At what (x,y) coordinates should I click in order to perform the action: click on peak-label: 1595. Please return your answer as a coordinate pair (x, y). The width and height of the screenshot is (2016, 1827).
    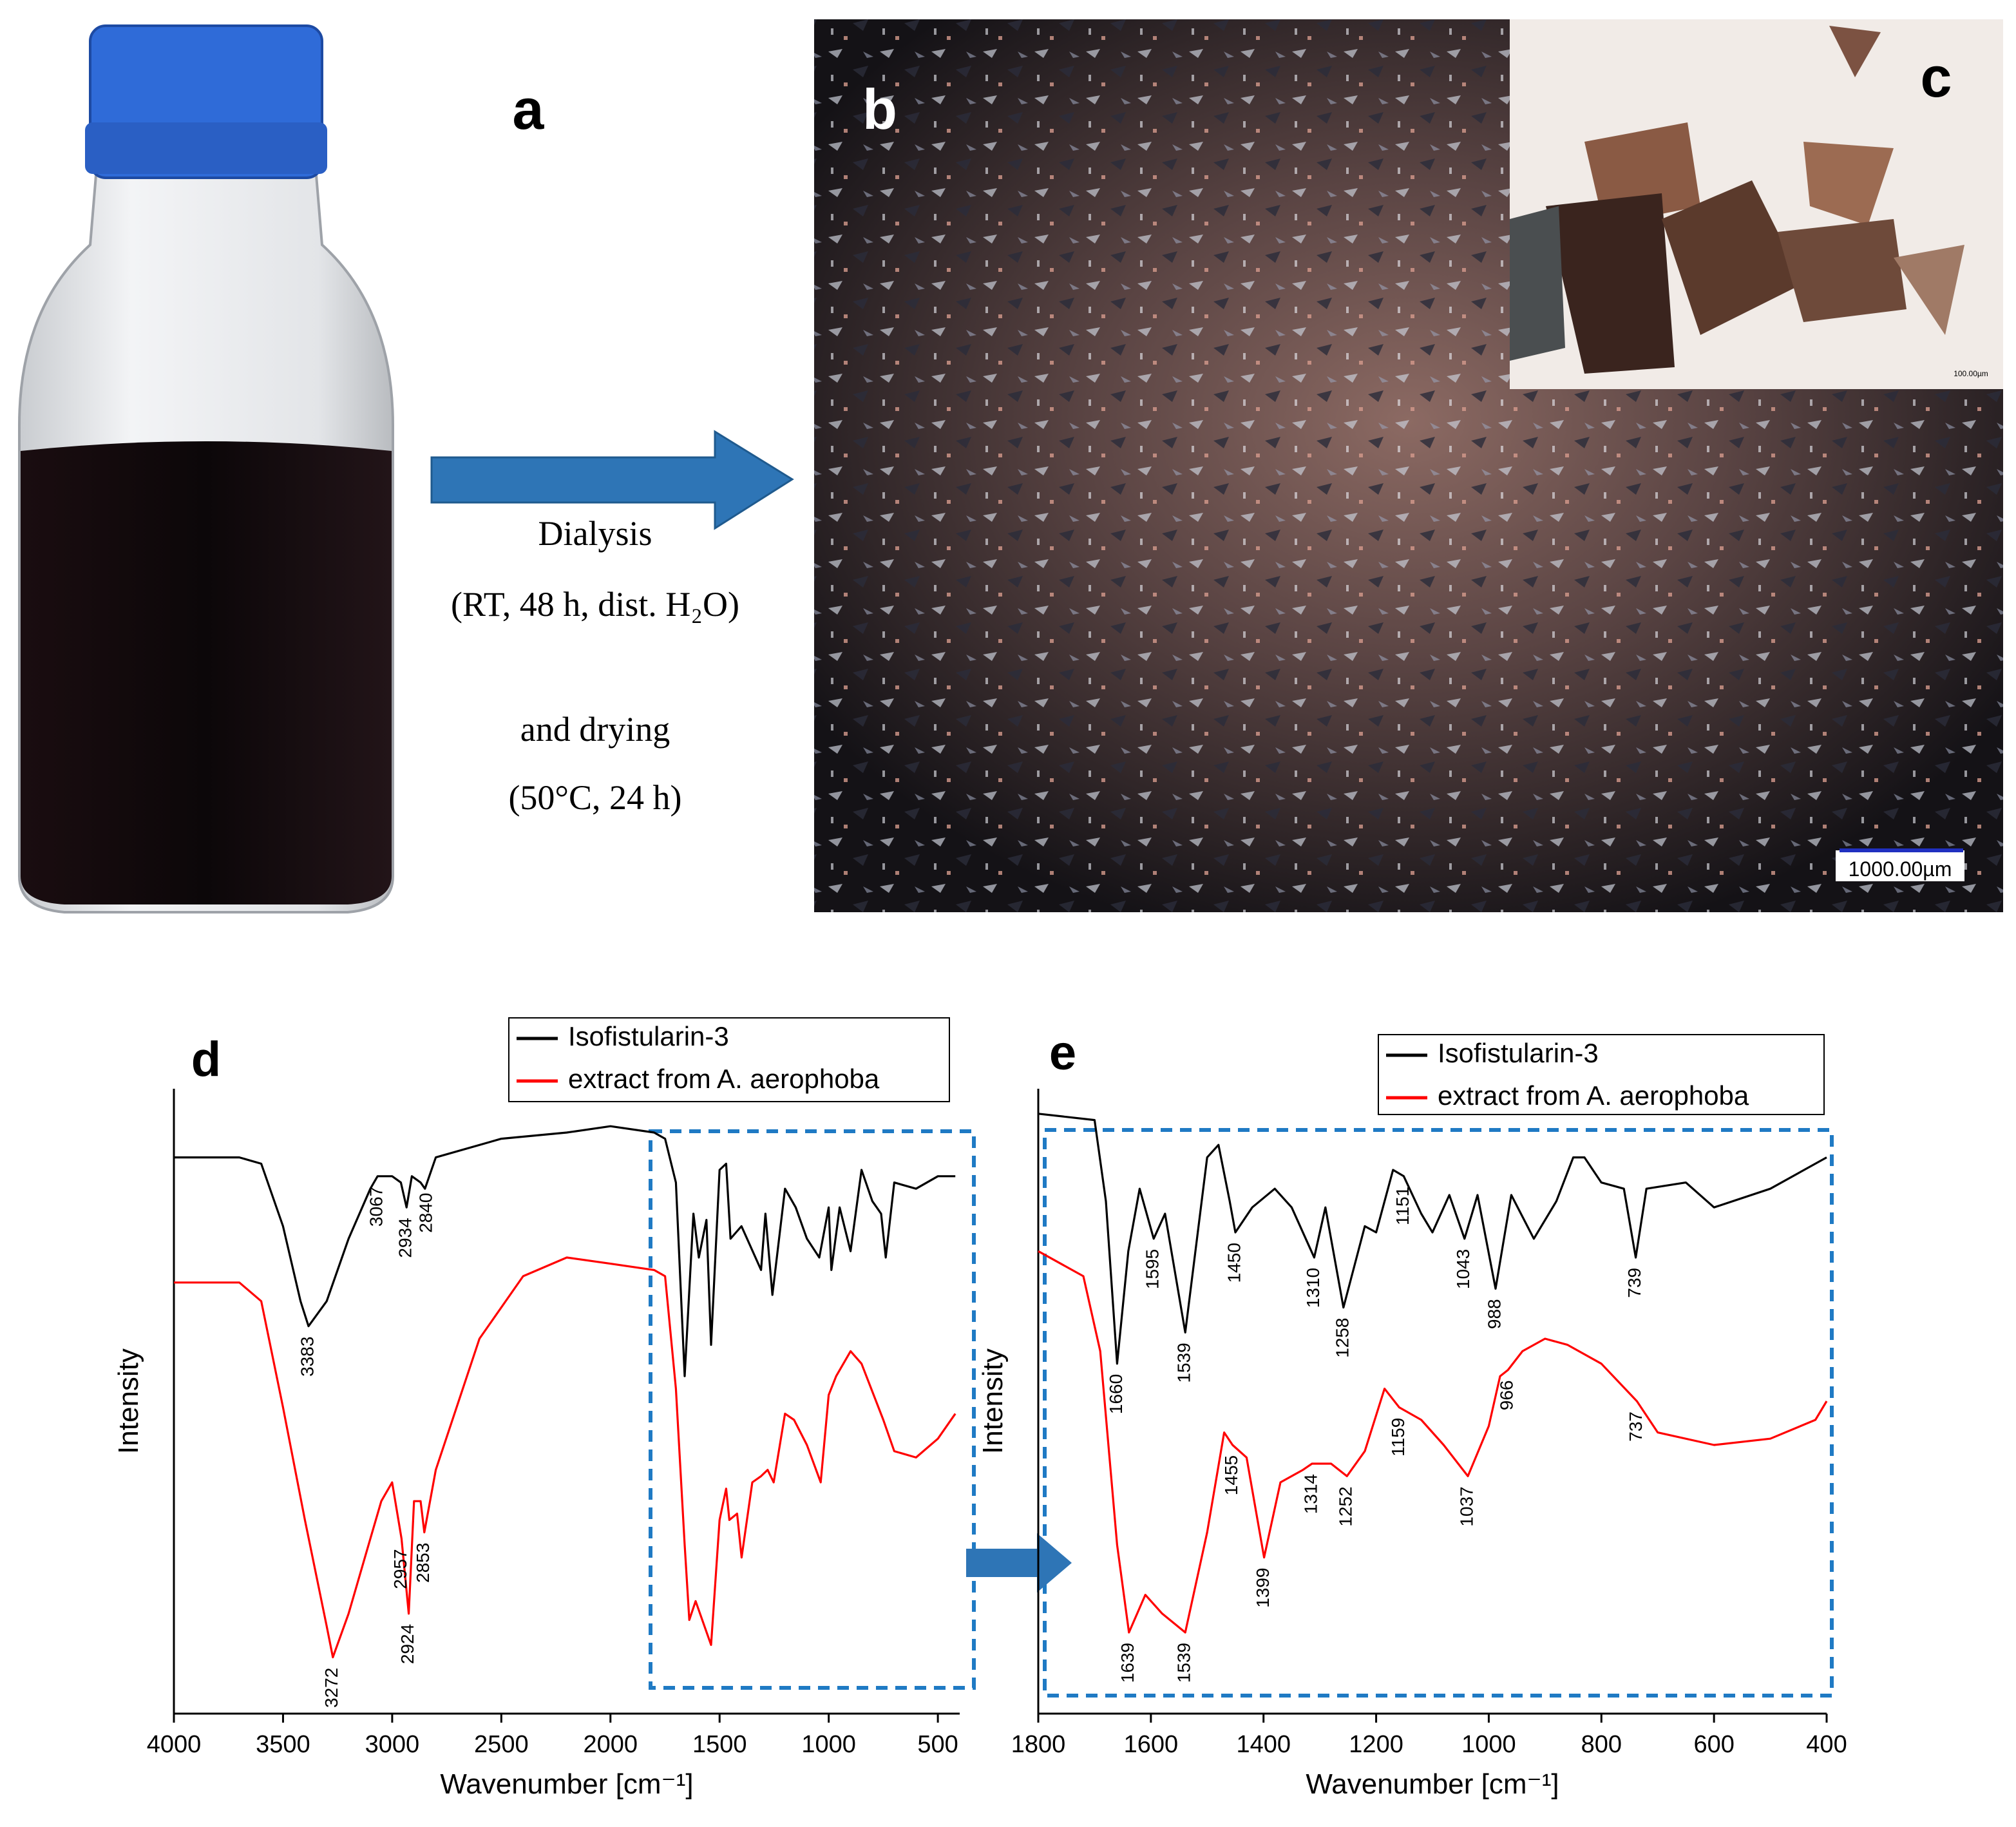
    Looking at the image, I should click on (1153, 1269).